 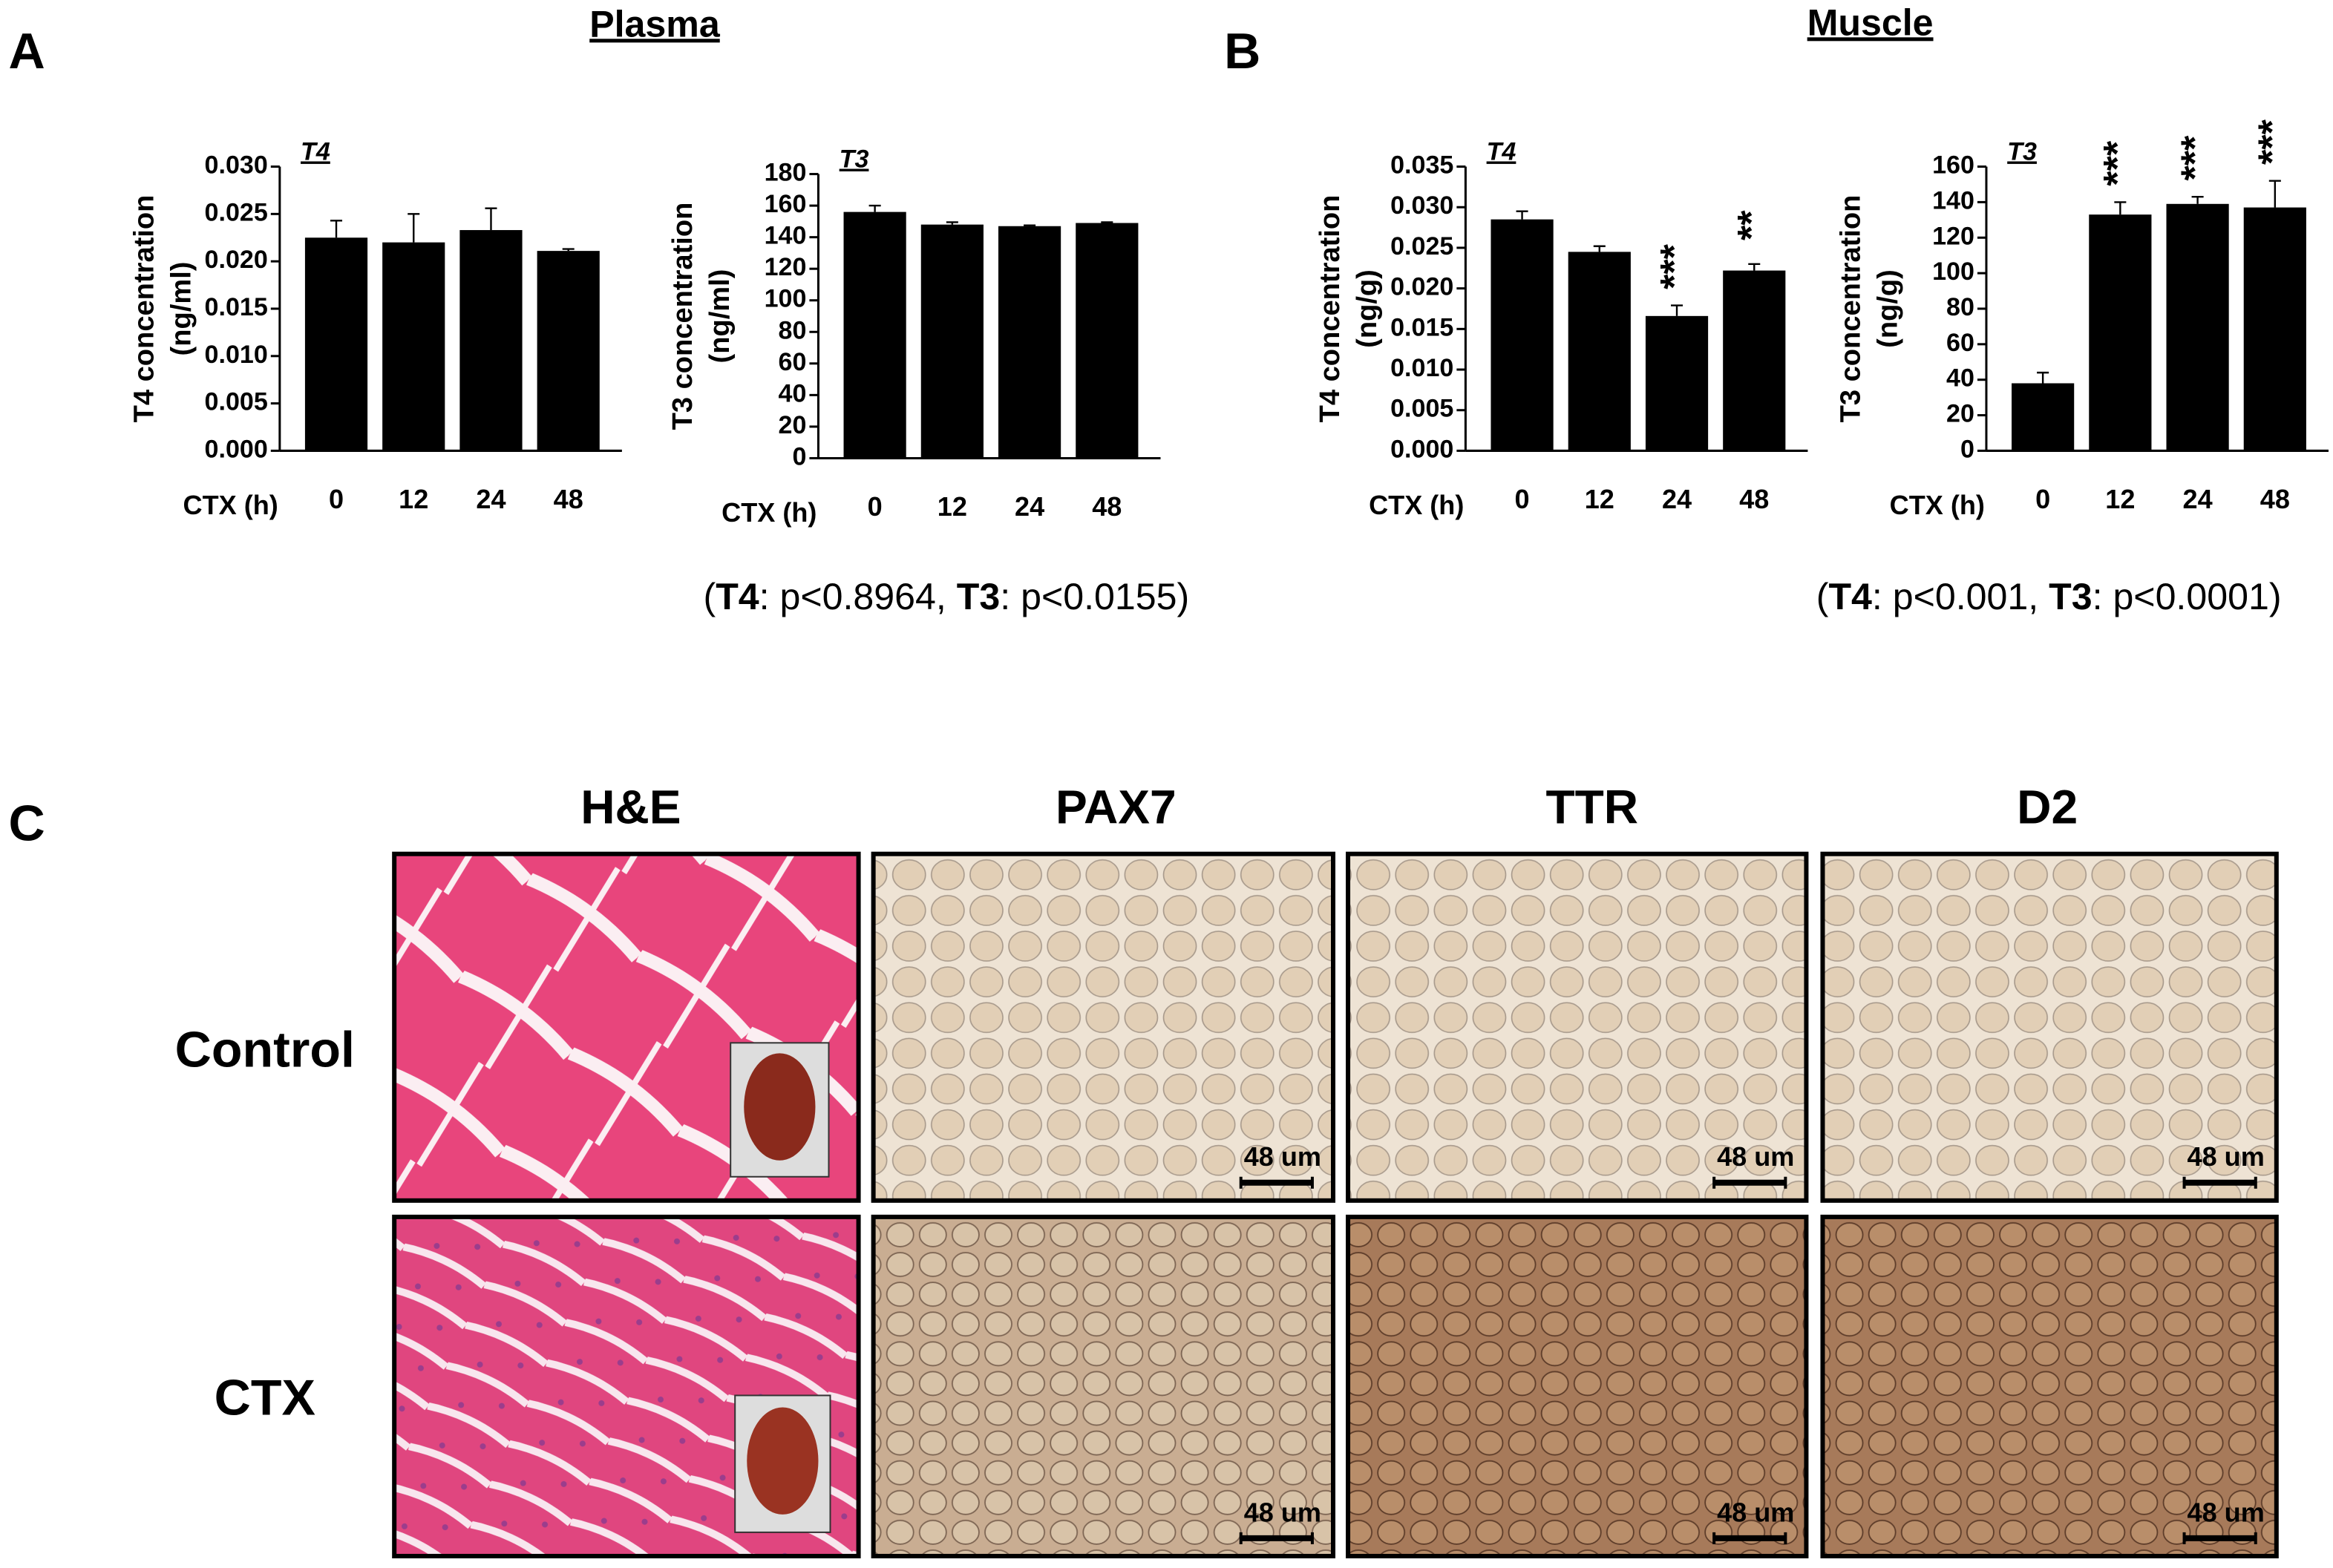 I want to click on note-part: : p<0.8964,, so click(x=858, y=596).